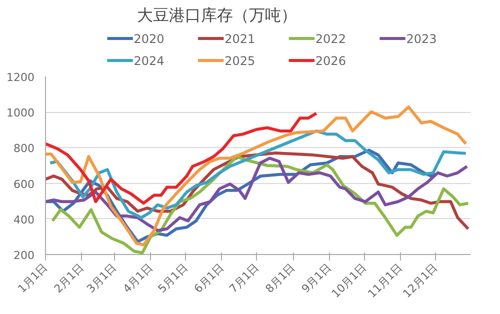 This screenshot has width=500, height=314. What do you see at coordinates (24, 149) in the screenshot?
I see `y-tick-label: 800` at bounding box center [24, 149].